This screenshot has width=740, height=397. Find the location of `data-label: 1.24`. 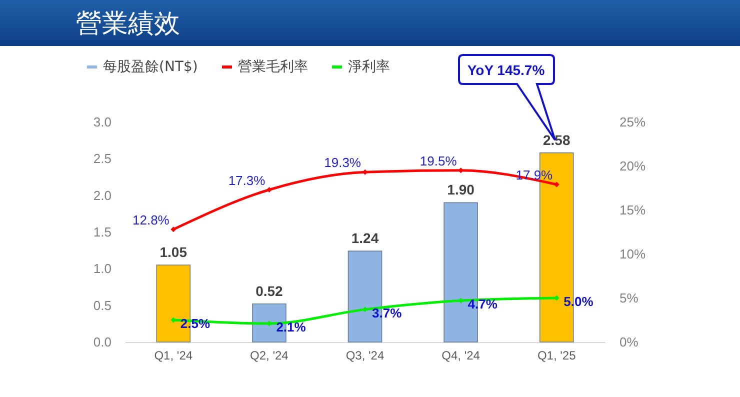

data-label: 1.24 is located at coordinates (365, 238).